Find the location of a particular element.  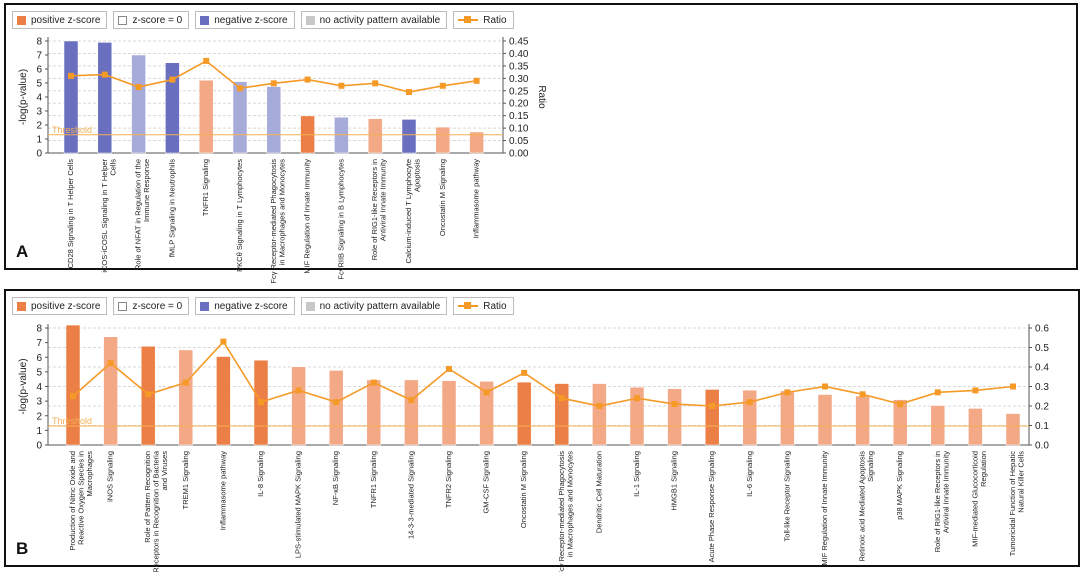

legend-label: negative z-score is located at coordinates (251, 20).